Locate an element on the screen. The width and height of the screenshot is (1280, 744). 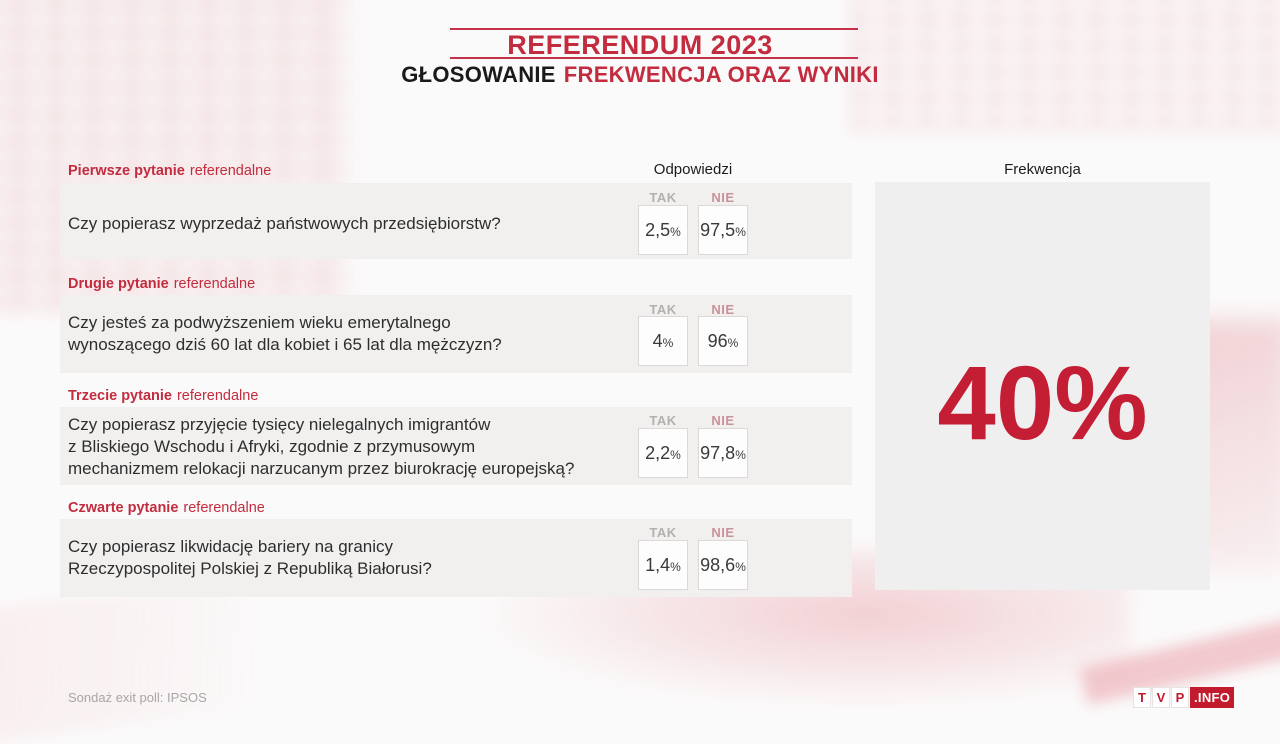
question-2-label: Drugie pytanie referendalne is located at coordinates (161, 284).